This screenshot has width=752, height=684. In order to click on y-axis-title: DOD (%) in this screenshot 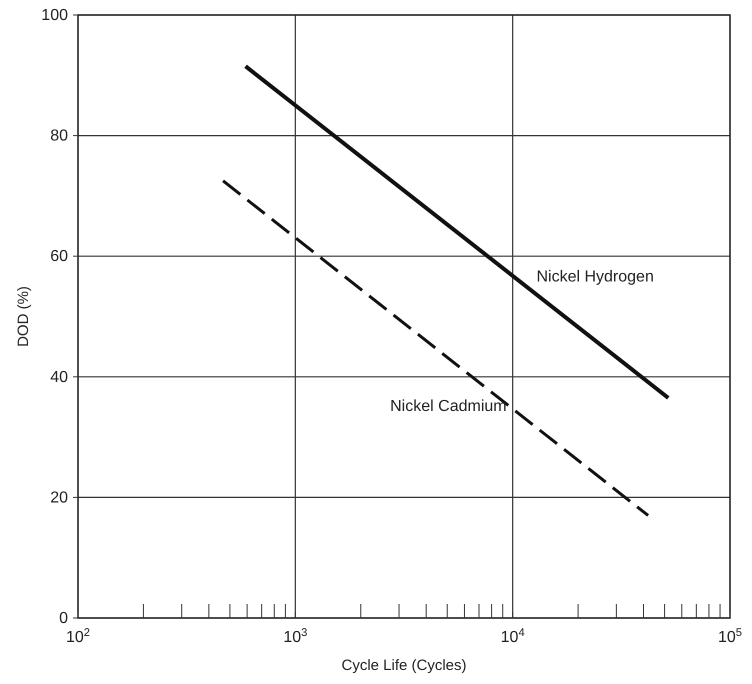, I will do `click(23, 316)`.